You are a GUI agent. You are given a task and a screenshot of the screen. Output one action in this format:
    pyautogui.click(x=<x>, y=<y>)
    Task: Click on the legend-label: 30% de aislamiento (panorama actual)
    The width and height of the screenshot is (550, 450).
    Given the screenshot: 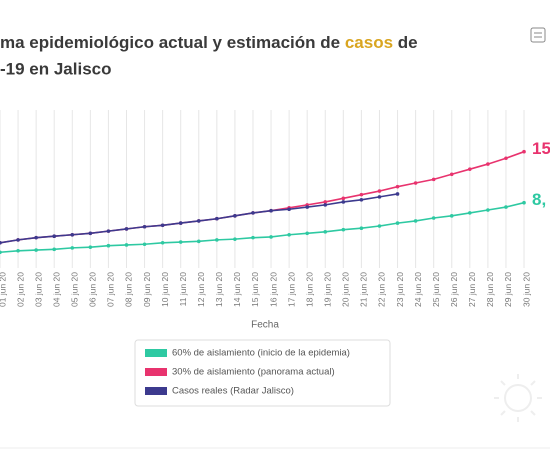 What is the action you would take?
    pyautogui.click(x=253, y=372)
    